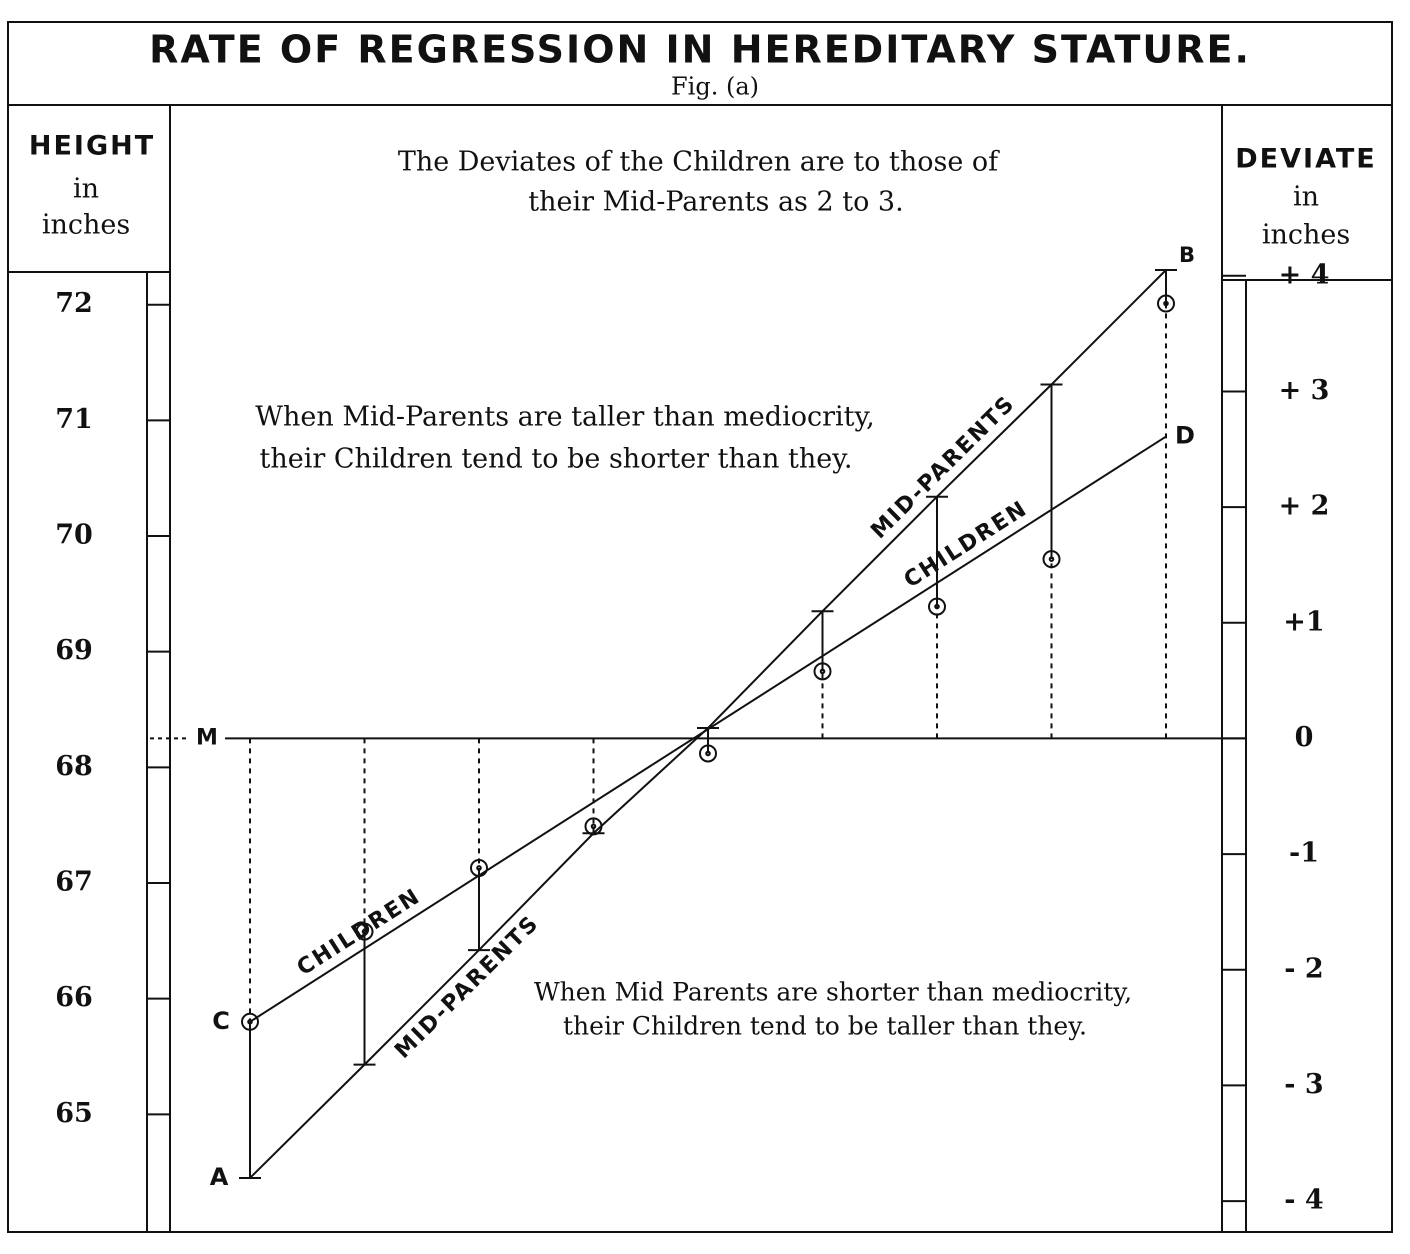 The height and width of the screenshot is (1254, 1410). Describe the element at coordinates (1304, 853) in the screenshot. I see `y2-tick-label: -1` at that location.